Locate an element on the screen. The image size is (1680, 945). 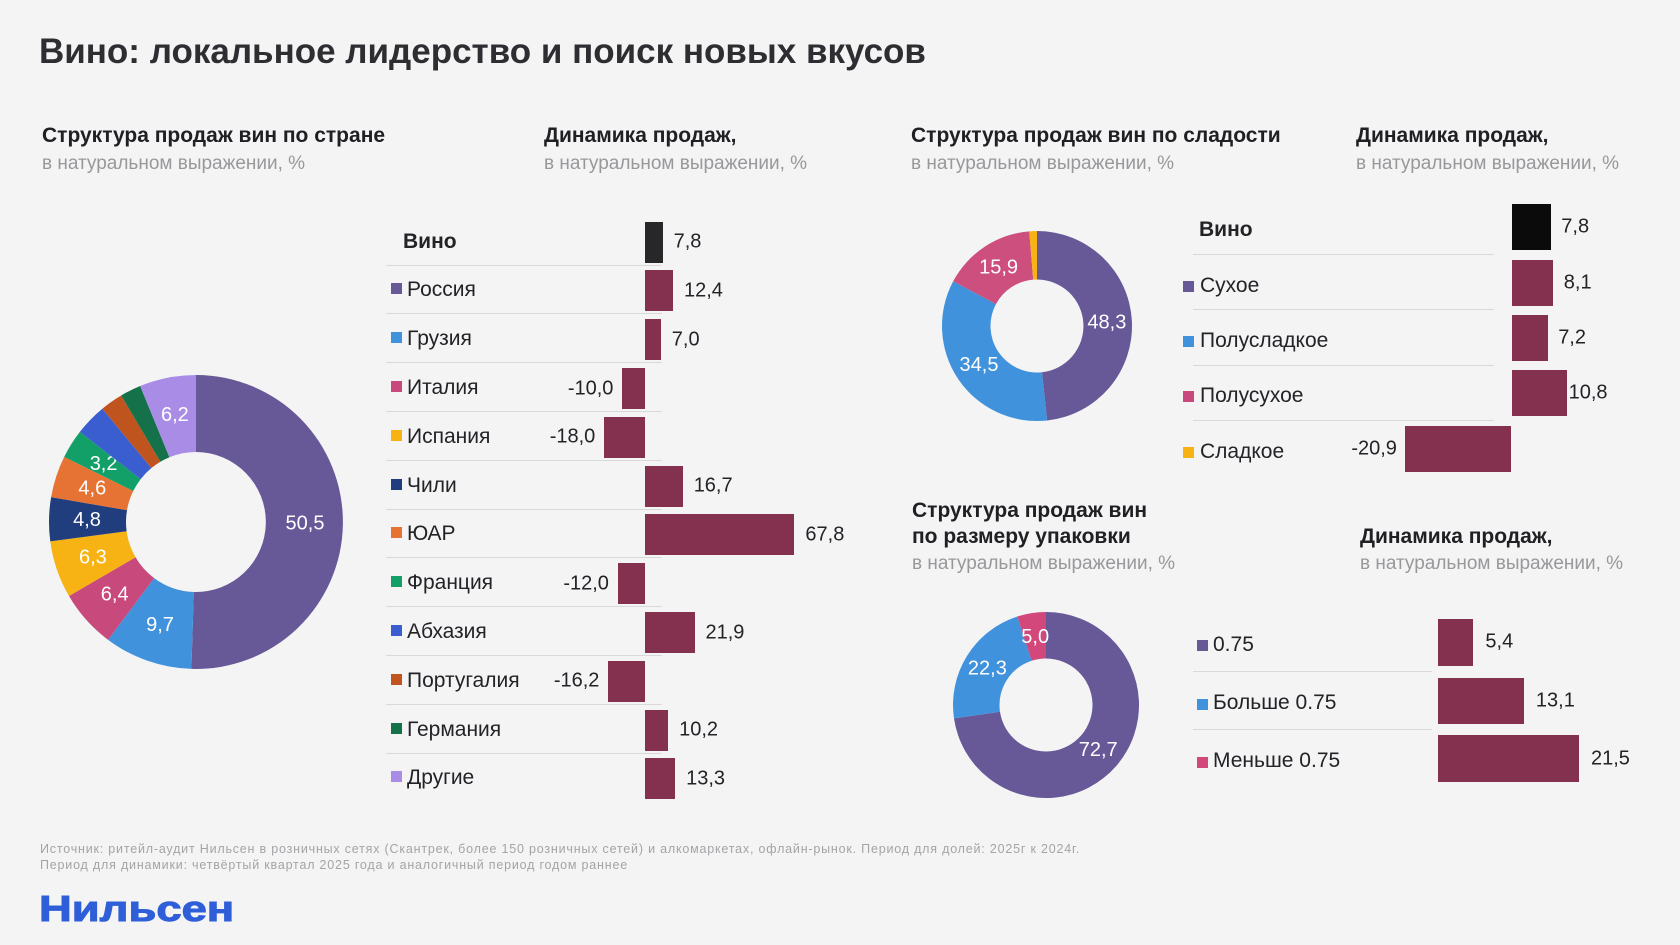
svg-text: 22,3 is located at coordinates (987, 669).